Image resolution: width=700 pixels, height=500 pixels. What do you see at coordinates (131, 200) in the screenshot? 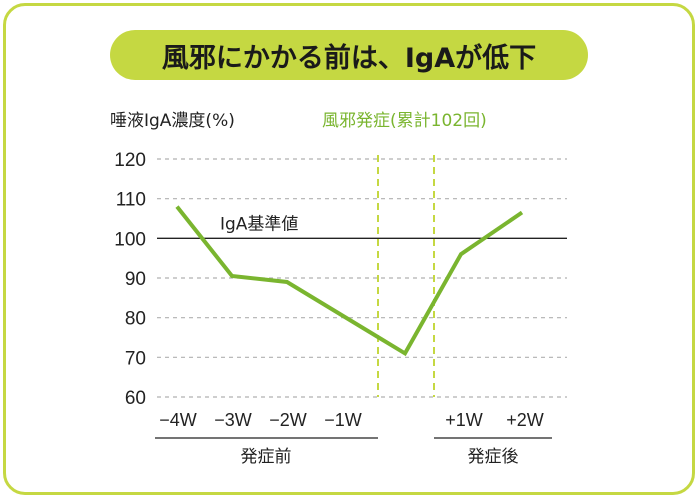
I see `y-tick-label: 110` at bounding box center [131, 200].